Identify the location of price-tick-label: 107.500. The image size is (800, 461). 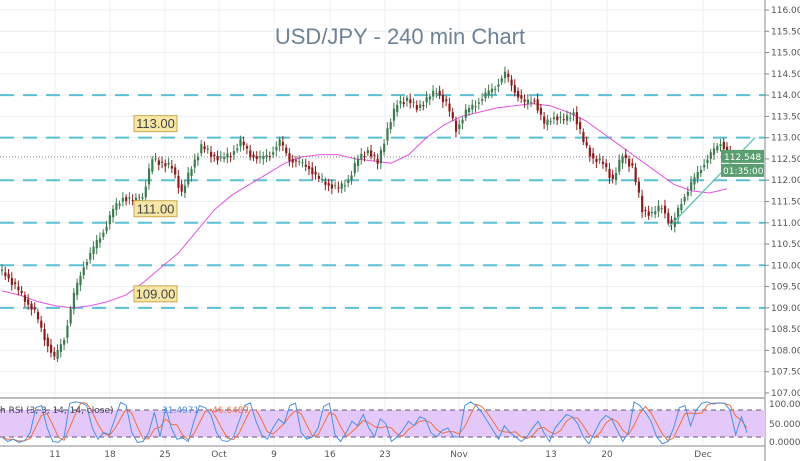
(785, 373).